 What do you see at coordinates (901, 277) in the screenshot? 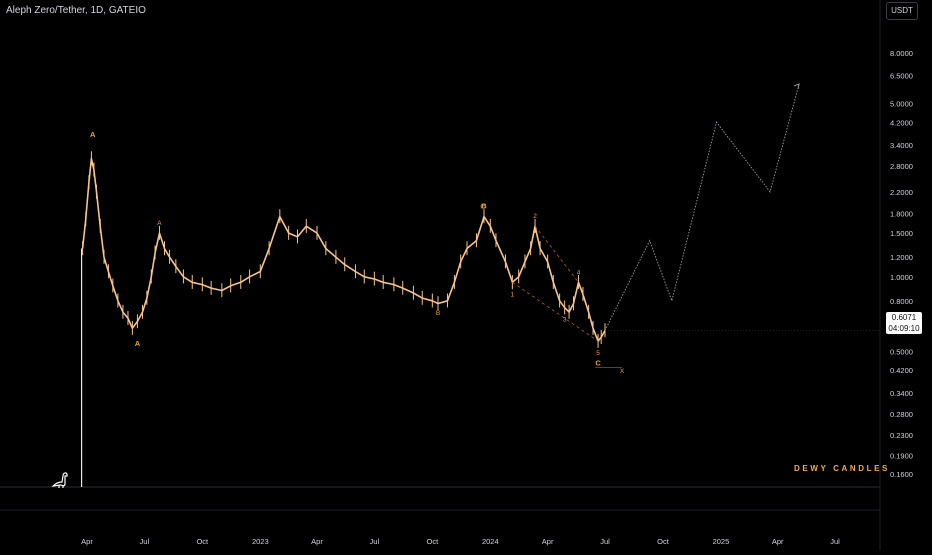
I see `y-tick-label: 1.0000` at bounding box center [901, 277].